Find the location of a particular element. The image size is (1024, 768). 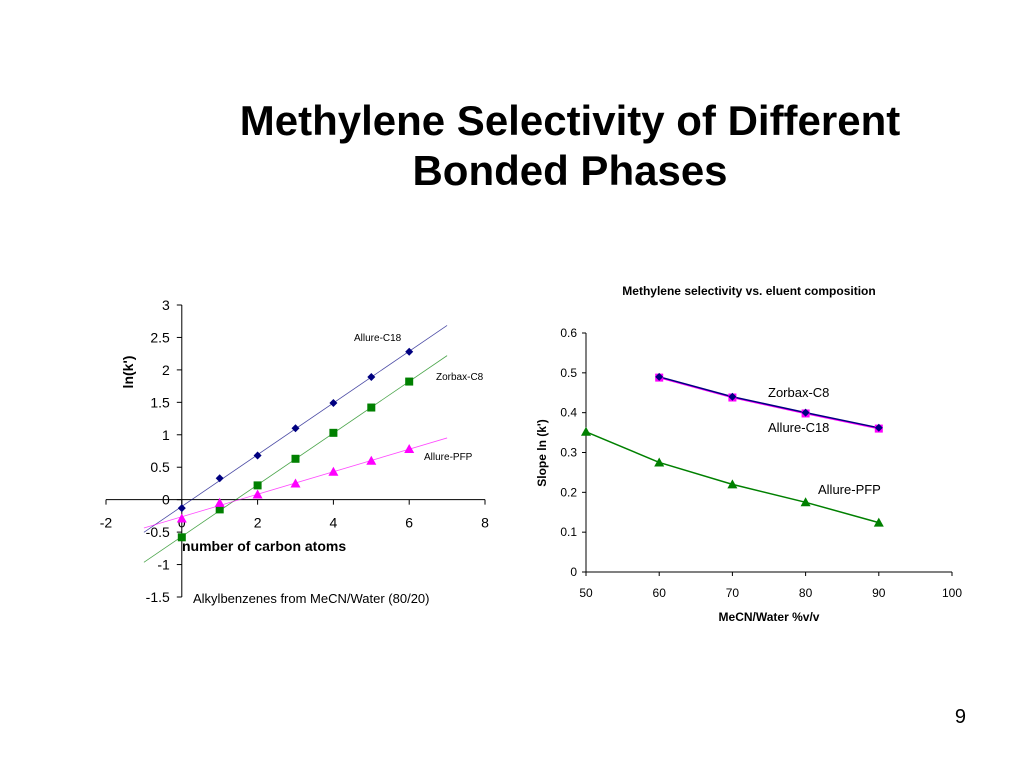

page-number: 9 is located at coordinates (960, 717).